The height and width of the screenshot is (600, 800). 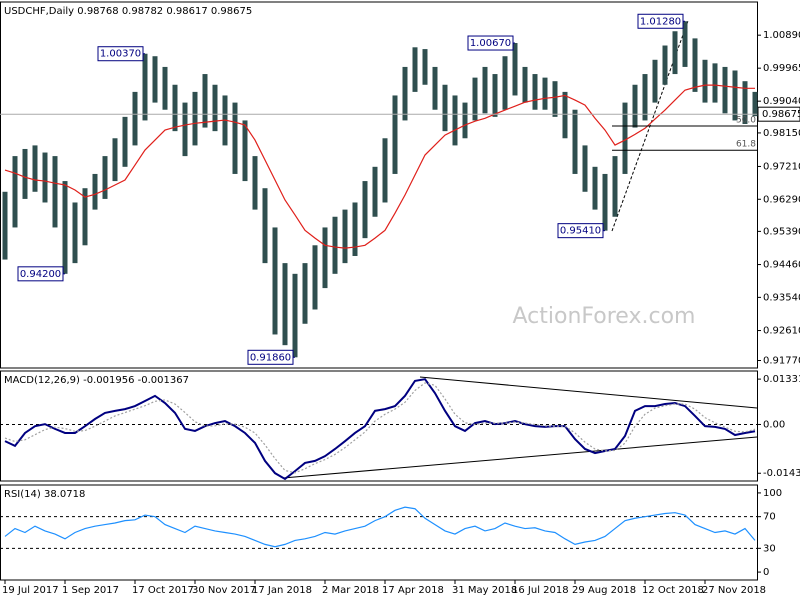 What do you see at coordinates (772, 493) in the screenshot?
I see `y-tick-label: 100` at bounding box center [772, 493].